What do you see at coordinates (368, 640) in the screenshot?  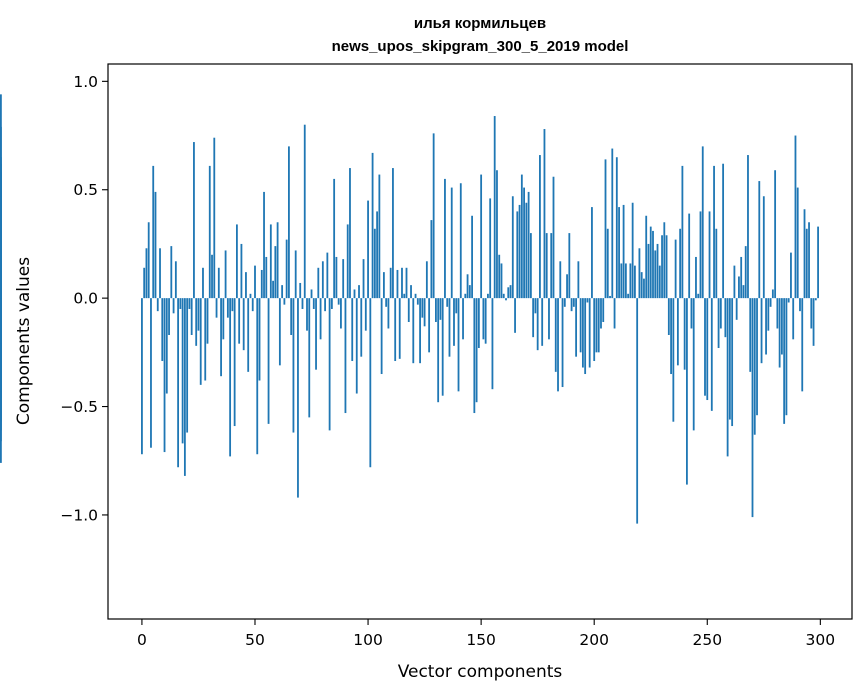 I see `x-tick-label: 100` at bounding box center [368, 640].